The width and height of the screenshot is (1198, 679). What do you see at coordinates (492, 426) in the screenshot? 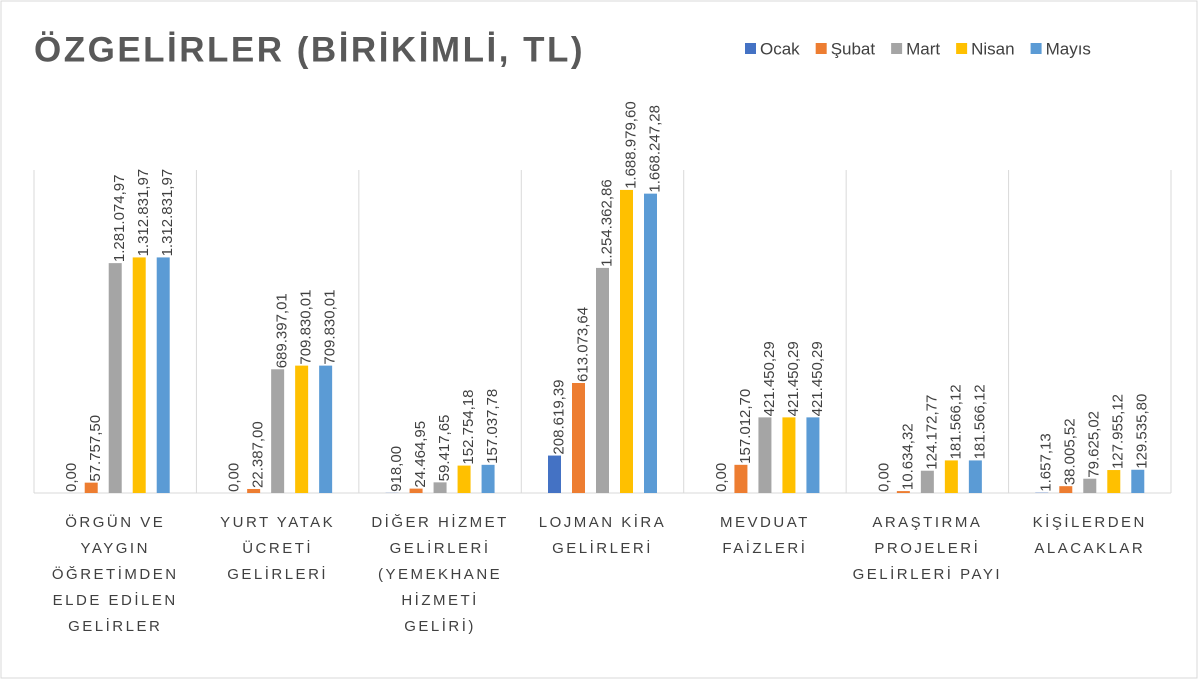
I see `value-label: 157.037,78` at bounding box center [492, 426].